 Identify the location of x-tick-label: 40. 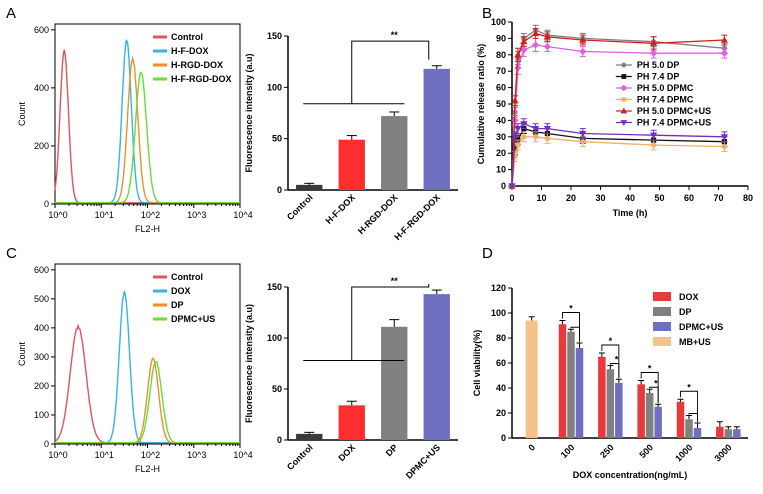
(630, 198).